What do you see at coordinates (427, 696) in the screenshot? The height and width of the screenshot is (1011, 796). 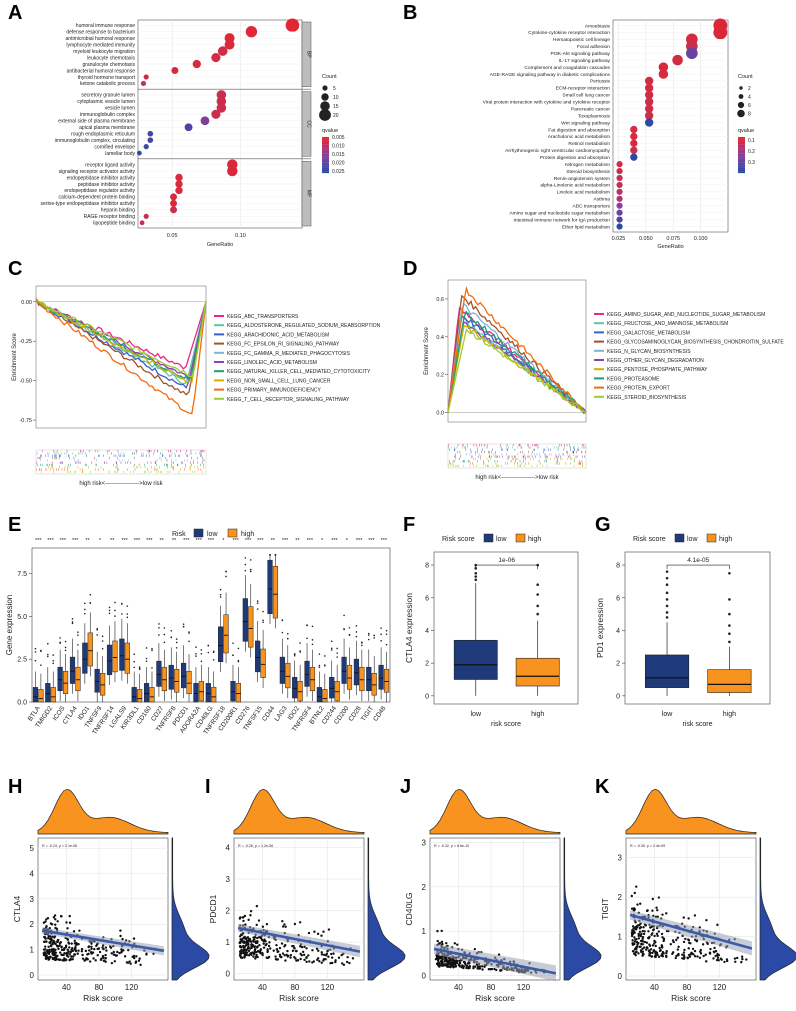 I see `ctla4-y-tick-label: 0` at bounding box center [427, 696].